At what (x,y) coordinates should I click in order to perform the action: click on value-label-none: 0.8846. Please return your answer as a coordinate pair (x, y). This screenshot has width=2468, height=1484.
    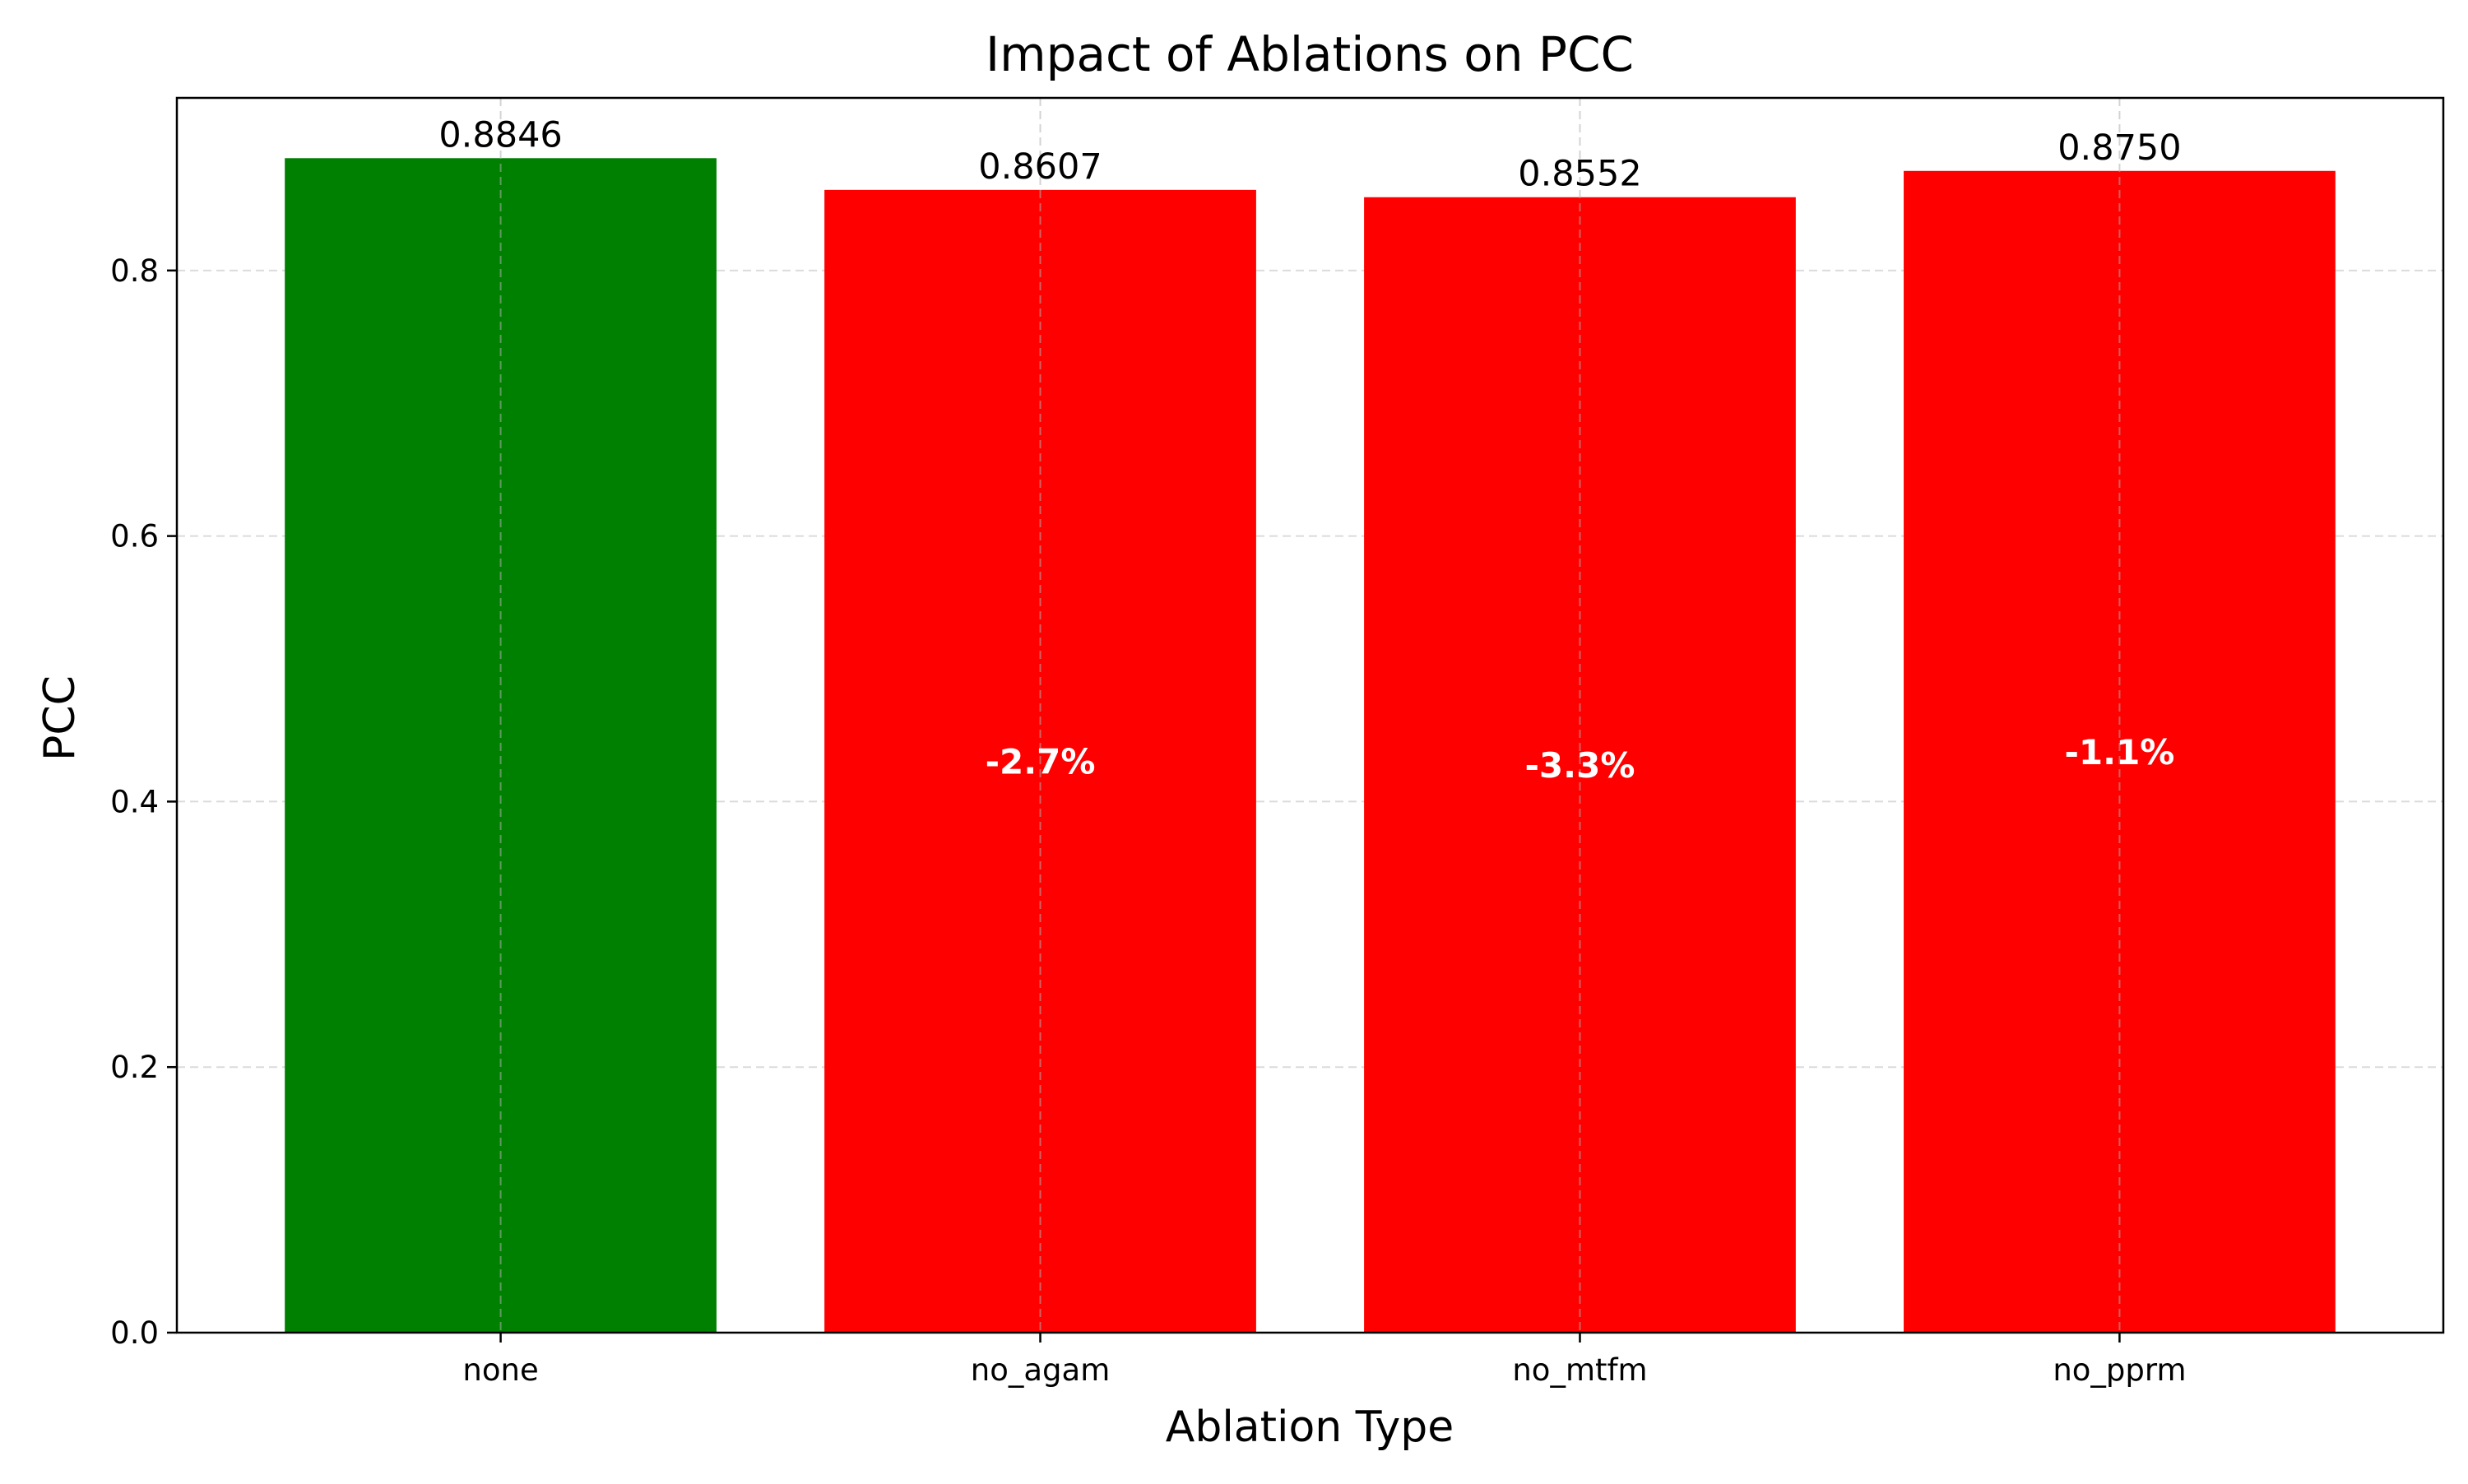
    Looking at the image, I should click on (500, 134).